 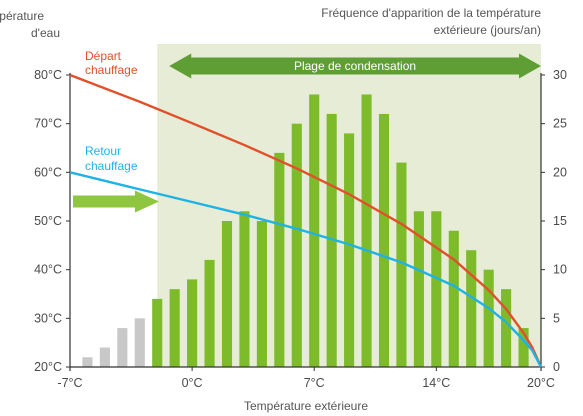 I want to click on left-tick-label: 50°C, so click(x=48, y=221).